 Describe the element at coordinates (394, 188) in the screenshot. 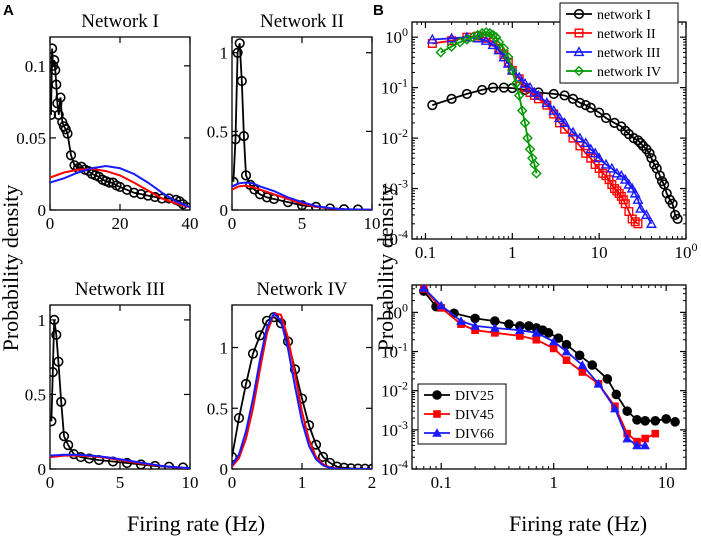

I see `y-tick-label: 10⁻³` at that location.